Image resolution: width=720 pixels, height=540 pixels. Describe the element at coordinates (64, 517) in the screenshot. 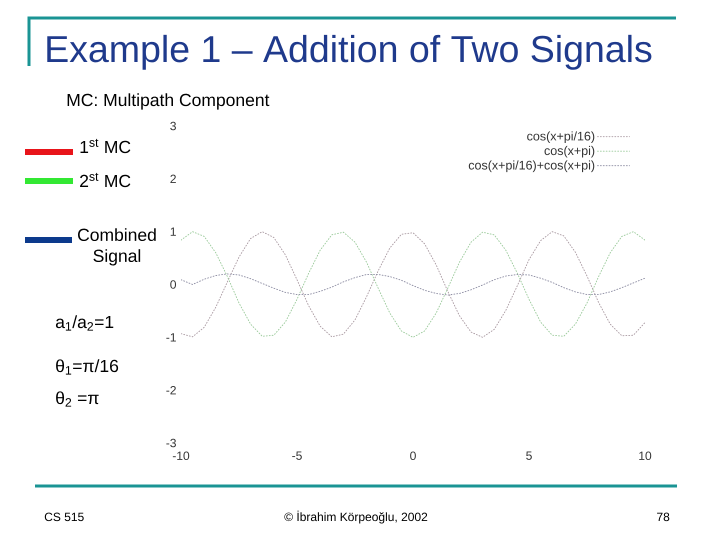

I see `text: CS 515` at that location.